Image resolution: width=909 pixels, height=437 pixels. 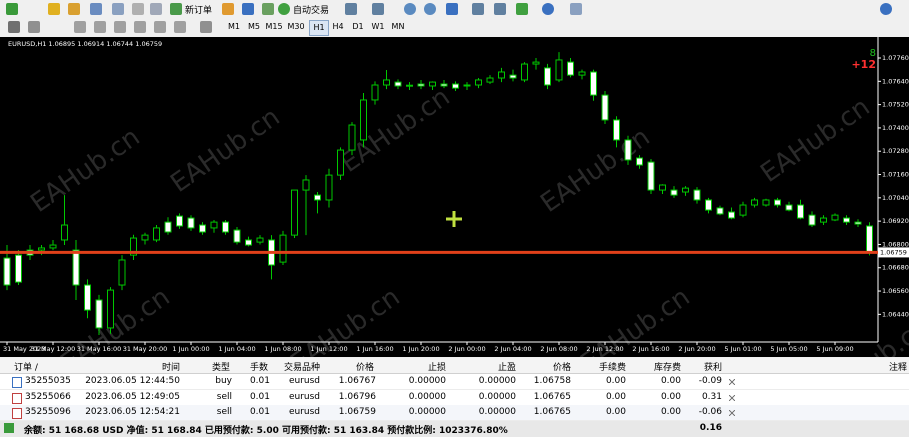 I want to click on cell: 1.06758, so click(x=552, y=381).